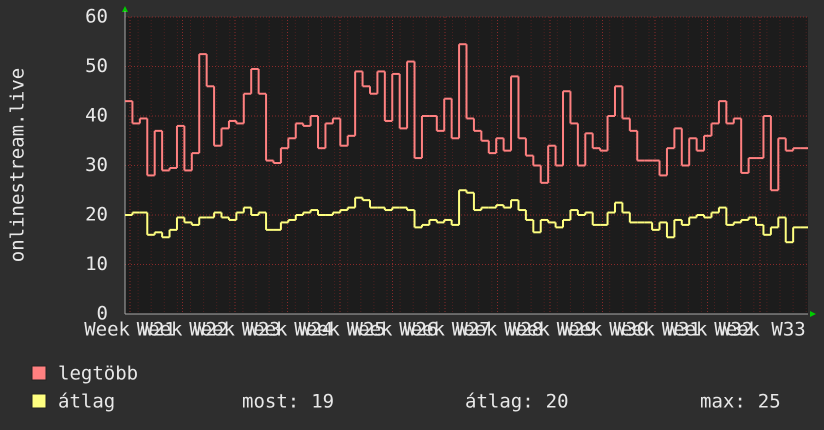 Image resolution: width=824 pixels, height=430 pixels. I want to click on stat-label: átlag:, so click(499, 402).